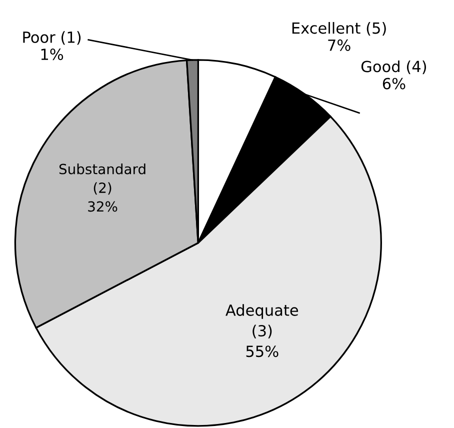  I want to click on slice-label: Excellent (5), so click(339, 29).